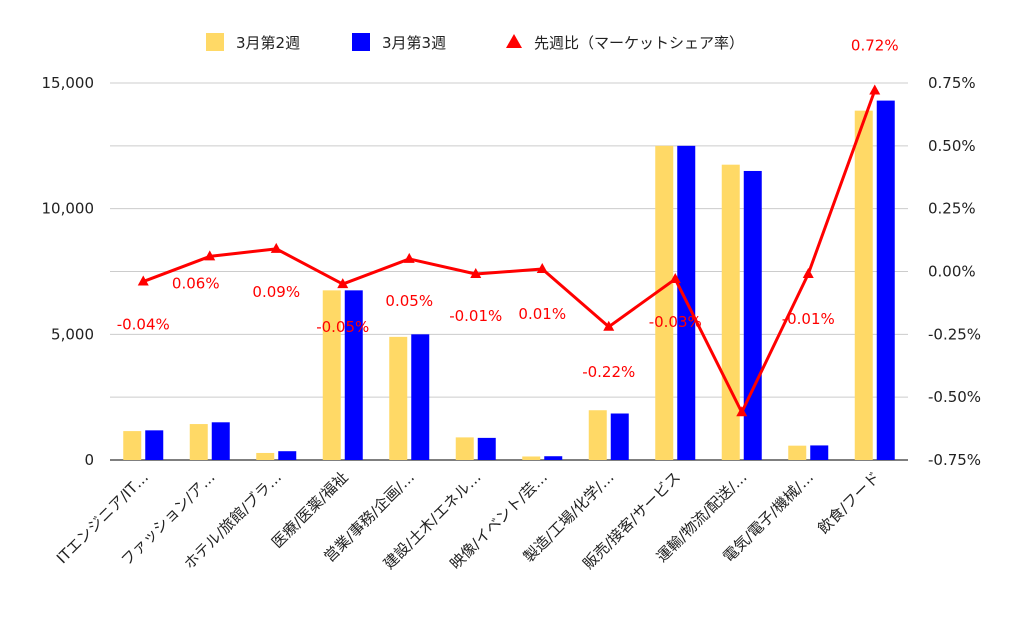  I want to click on right-tick-label: -0.50%, so click(954, 397).